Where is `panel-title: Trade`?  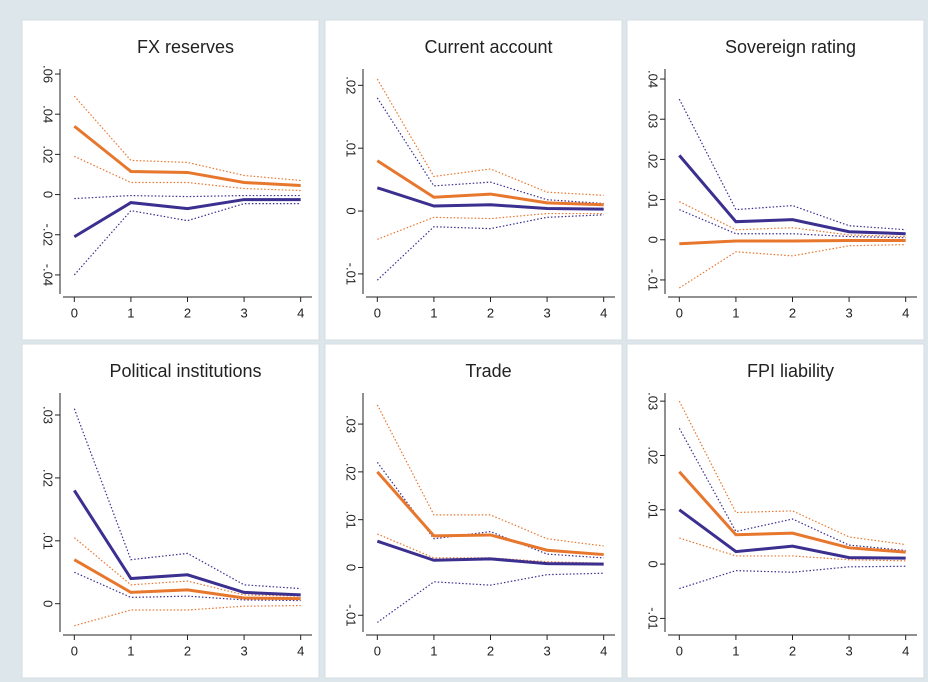
panel-title: Trade is located at coordinates (488, 371).